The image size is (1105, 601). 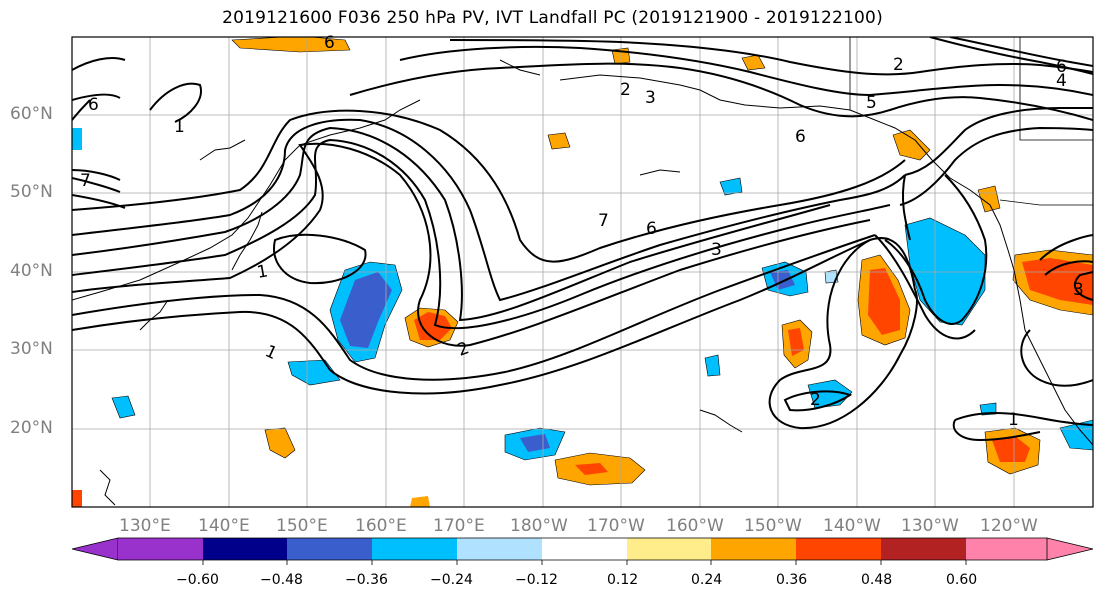 I want to click on colorbar-extend-low, so click(x=95, y=549).